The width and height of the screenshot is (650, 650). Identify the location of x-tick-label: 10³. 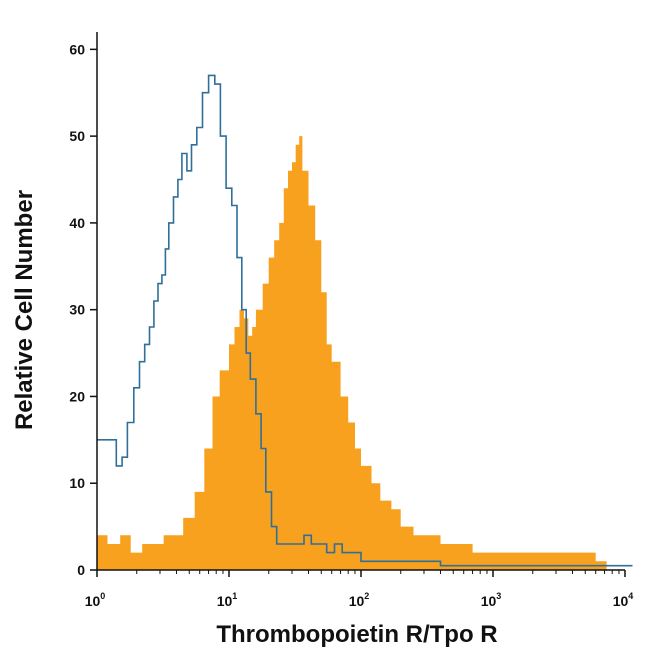
(491, 600).